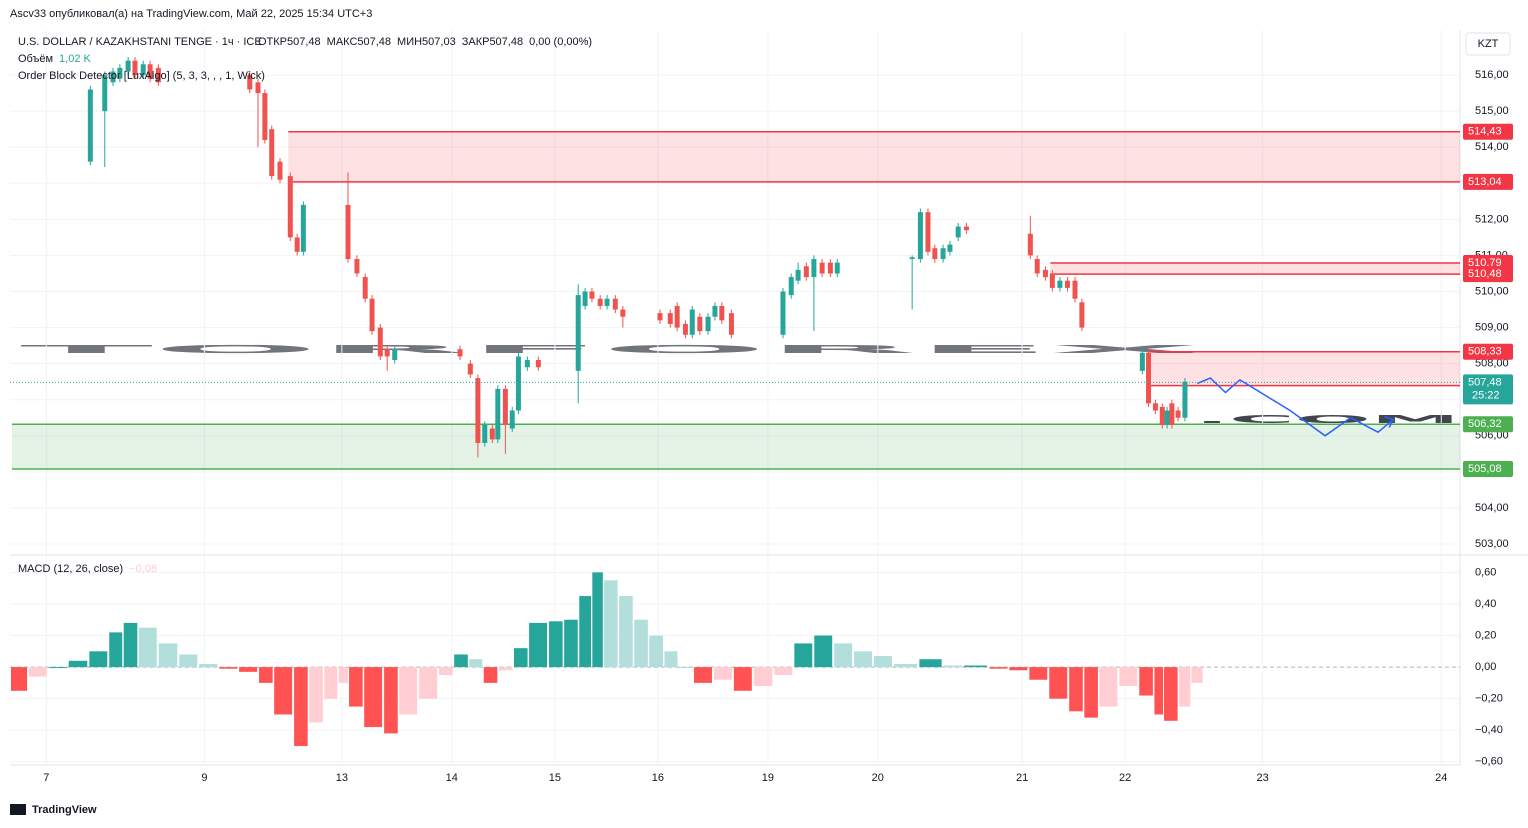  I want to click on currency: KZT, so click(1488, 44).